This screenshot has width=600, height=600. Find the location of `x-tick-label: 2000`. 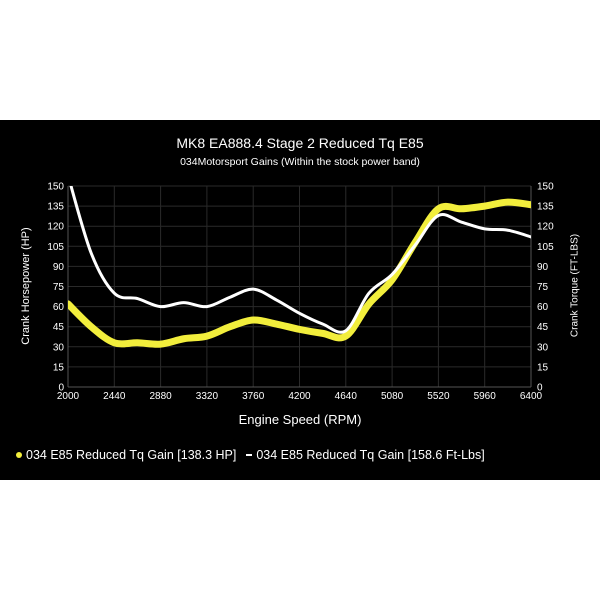

x-tick-label: 2000 is located at coordinates (68, 396).